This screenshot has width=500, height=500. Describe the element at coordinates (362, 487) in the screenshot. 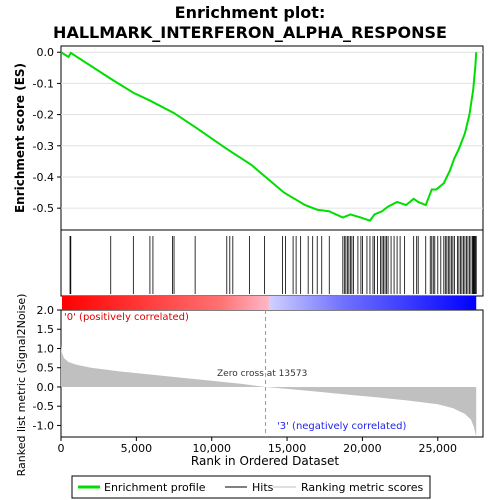

I see `legend-metric-label: Ranking metric scores` at that location.